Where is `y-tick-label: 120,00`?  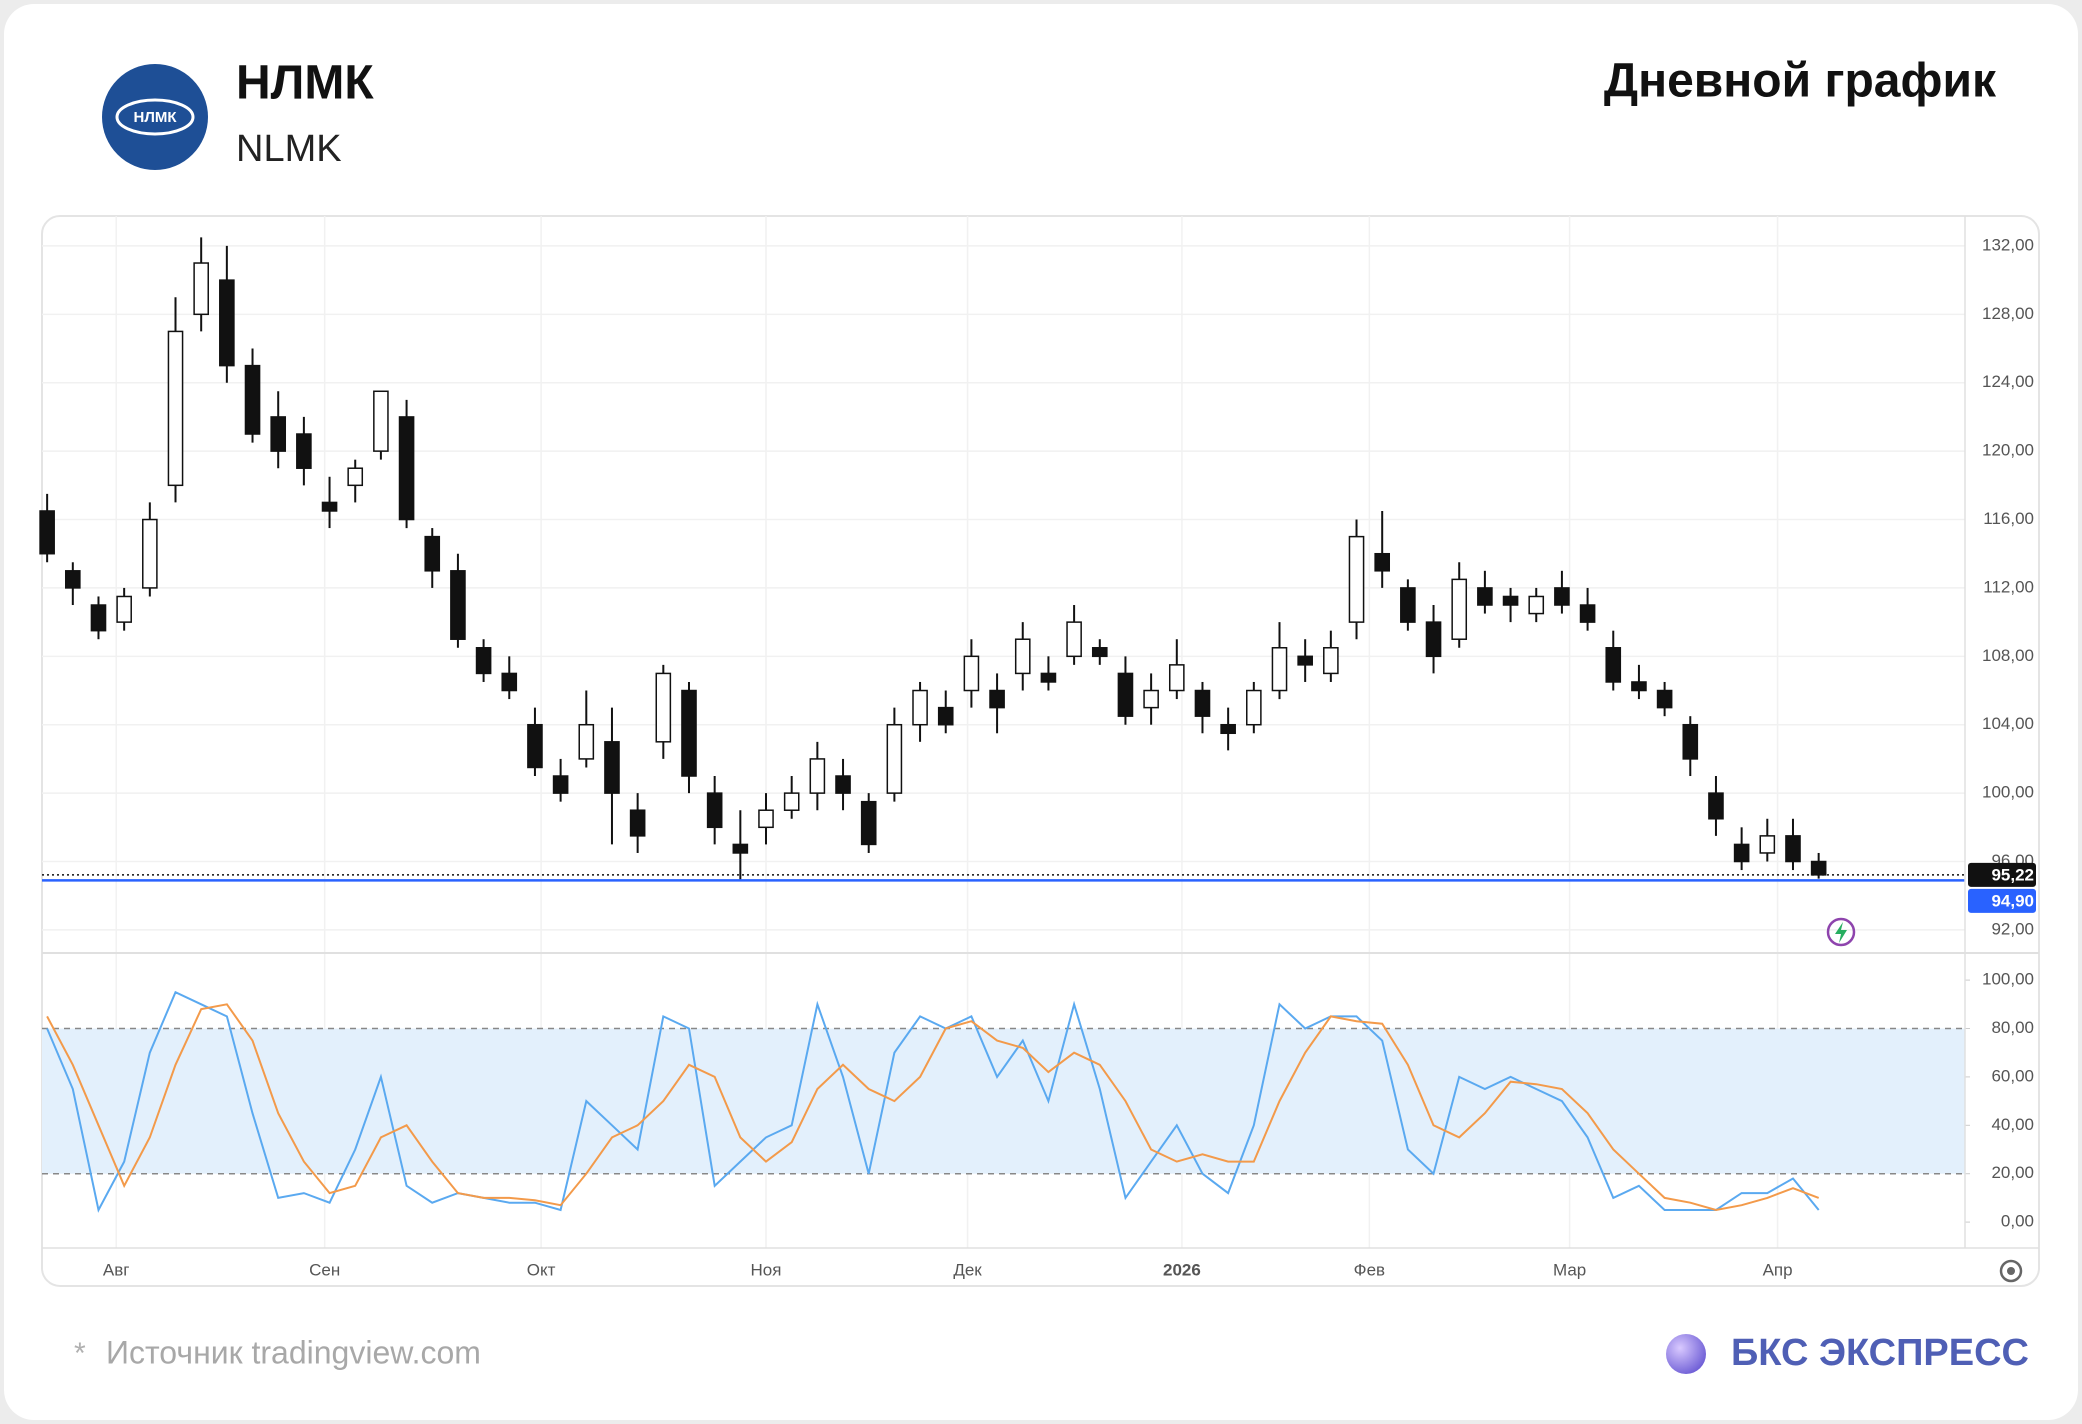 y-tick-label: 120,00 is located at coordinates (2008, 450).